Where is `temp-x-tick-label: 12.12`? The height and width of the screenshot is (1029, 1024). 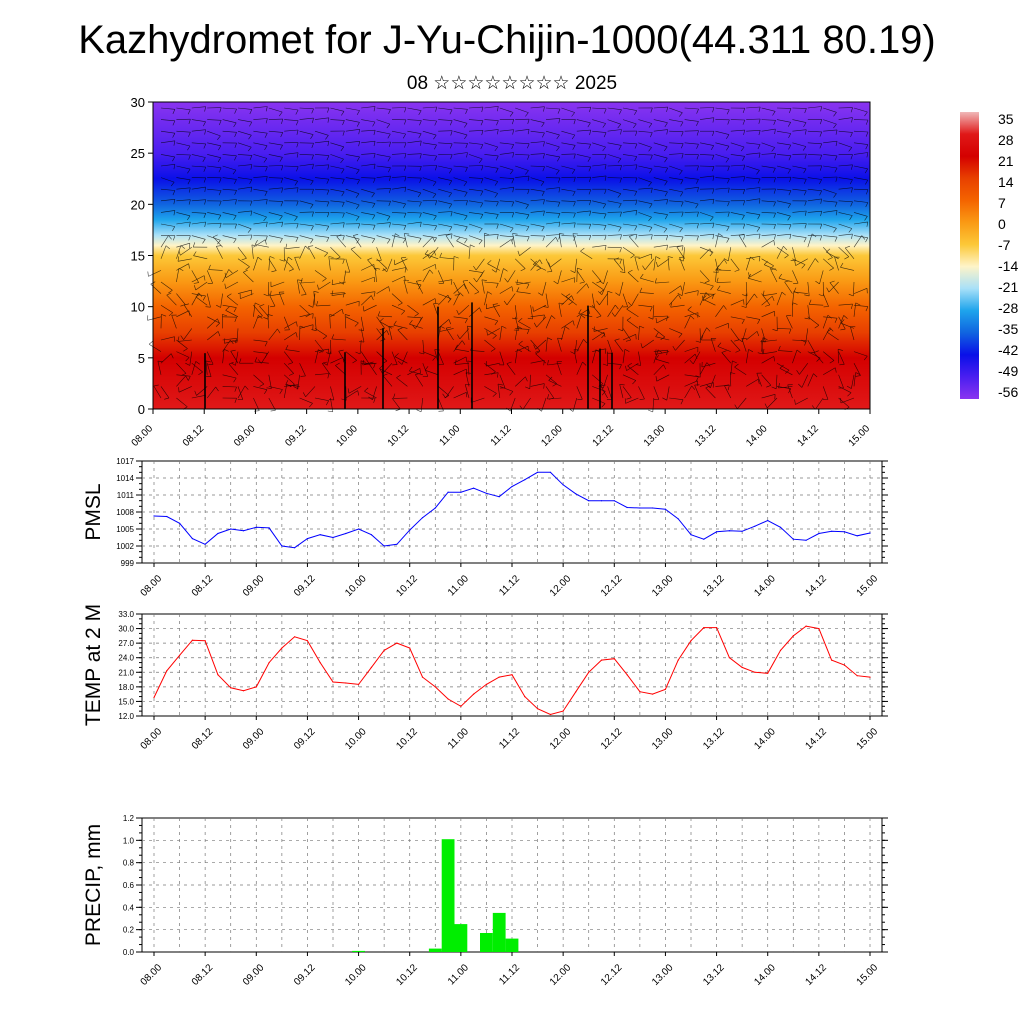
temp-x-tick-label: 12.12 is located at coordinates (612, 739).